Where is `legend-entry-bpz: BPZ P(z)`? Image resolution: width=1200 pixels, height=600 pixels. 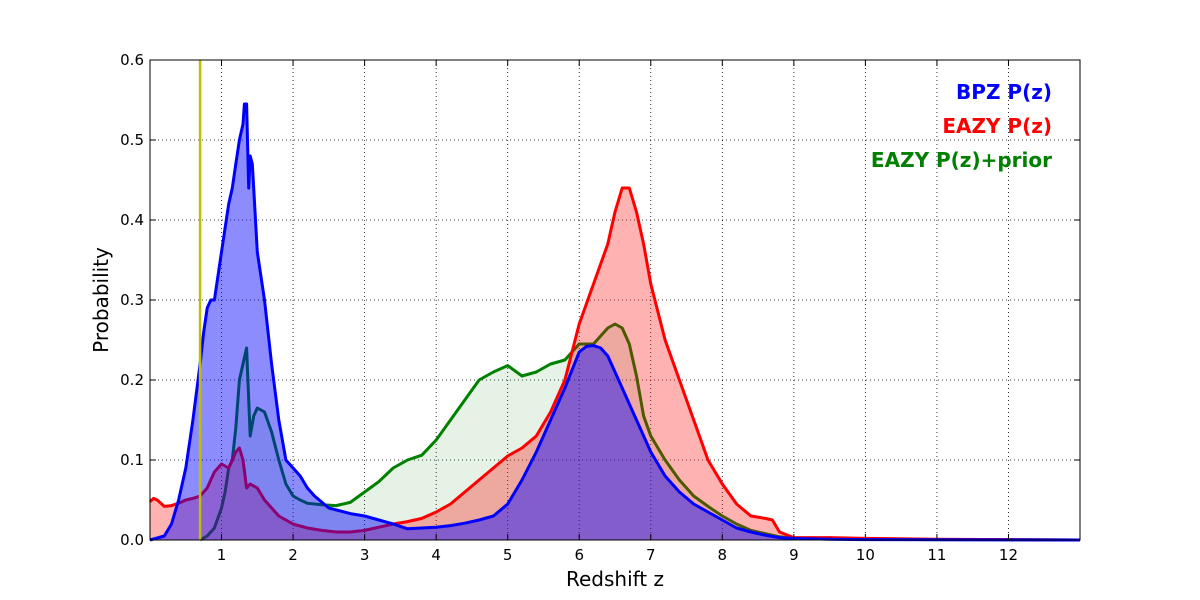 legend-entry-bpz: BPZ P(z) is located at coordinates (1004, 92).